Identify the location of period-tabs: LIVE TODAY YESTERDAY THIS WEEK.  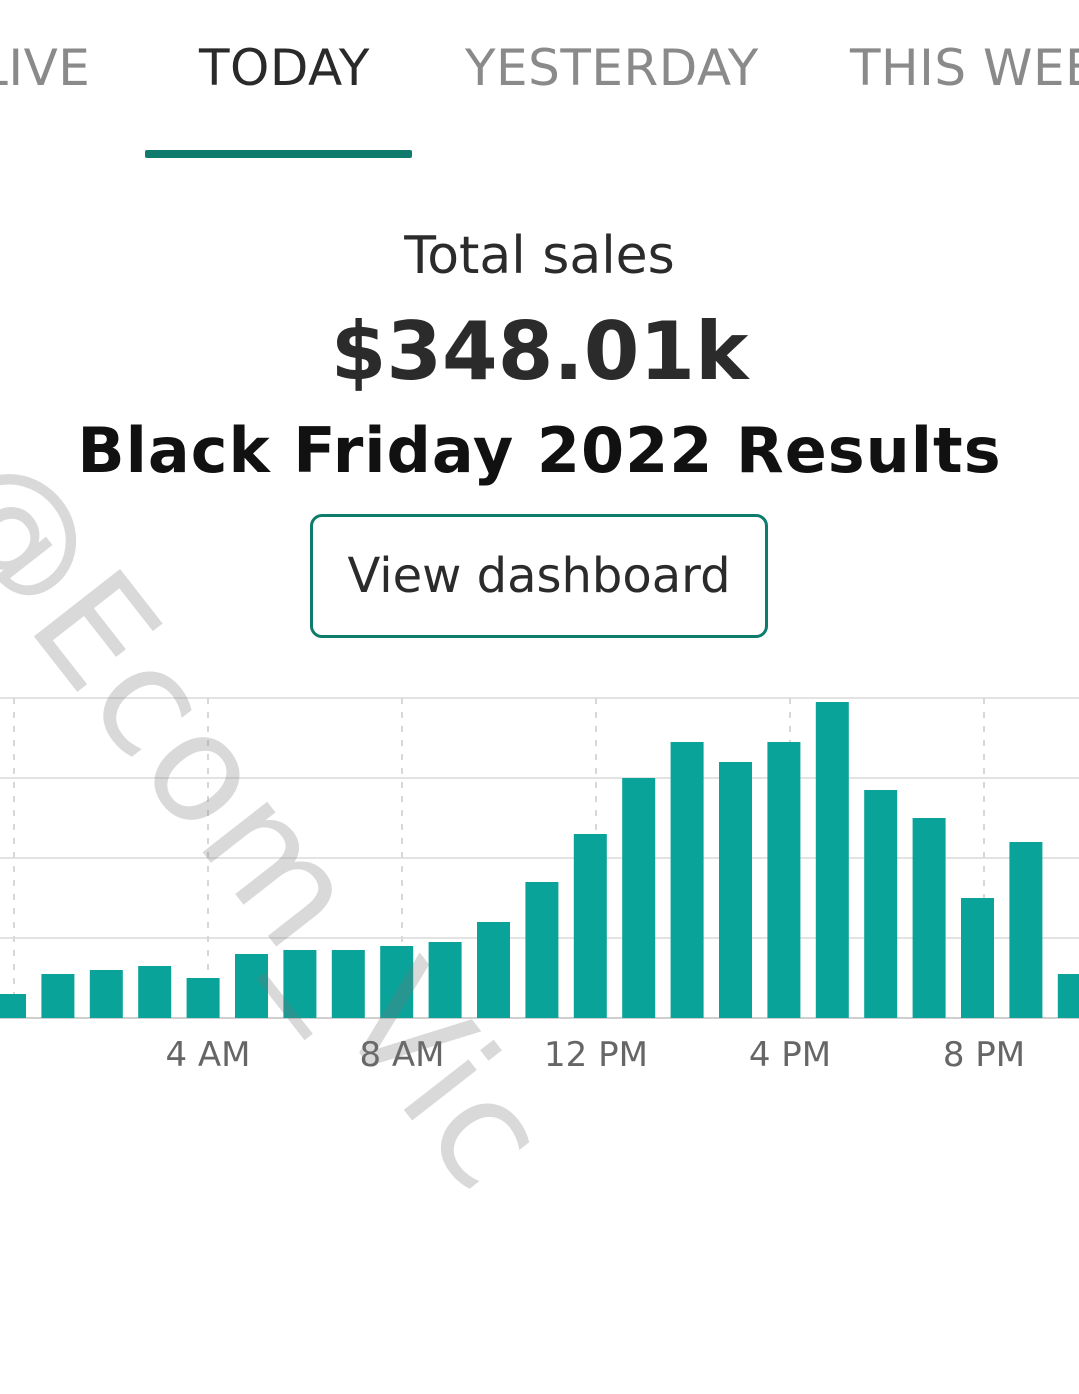
(539, 80).